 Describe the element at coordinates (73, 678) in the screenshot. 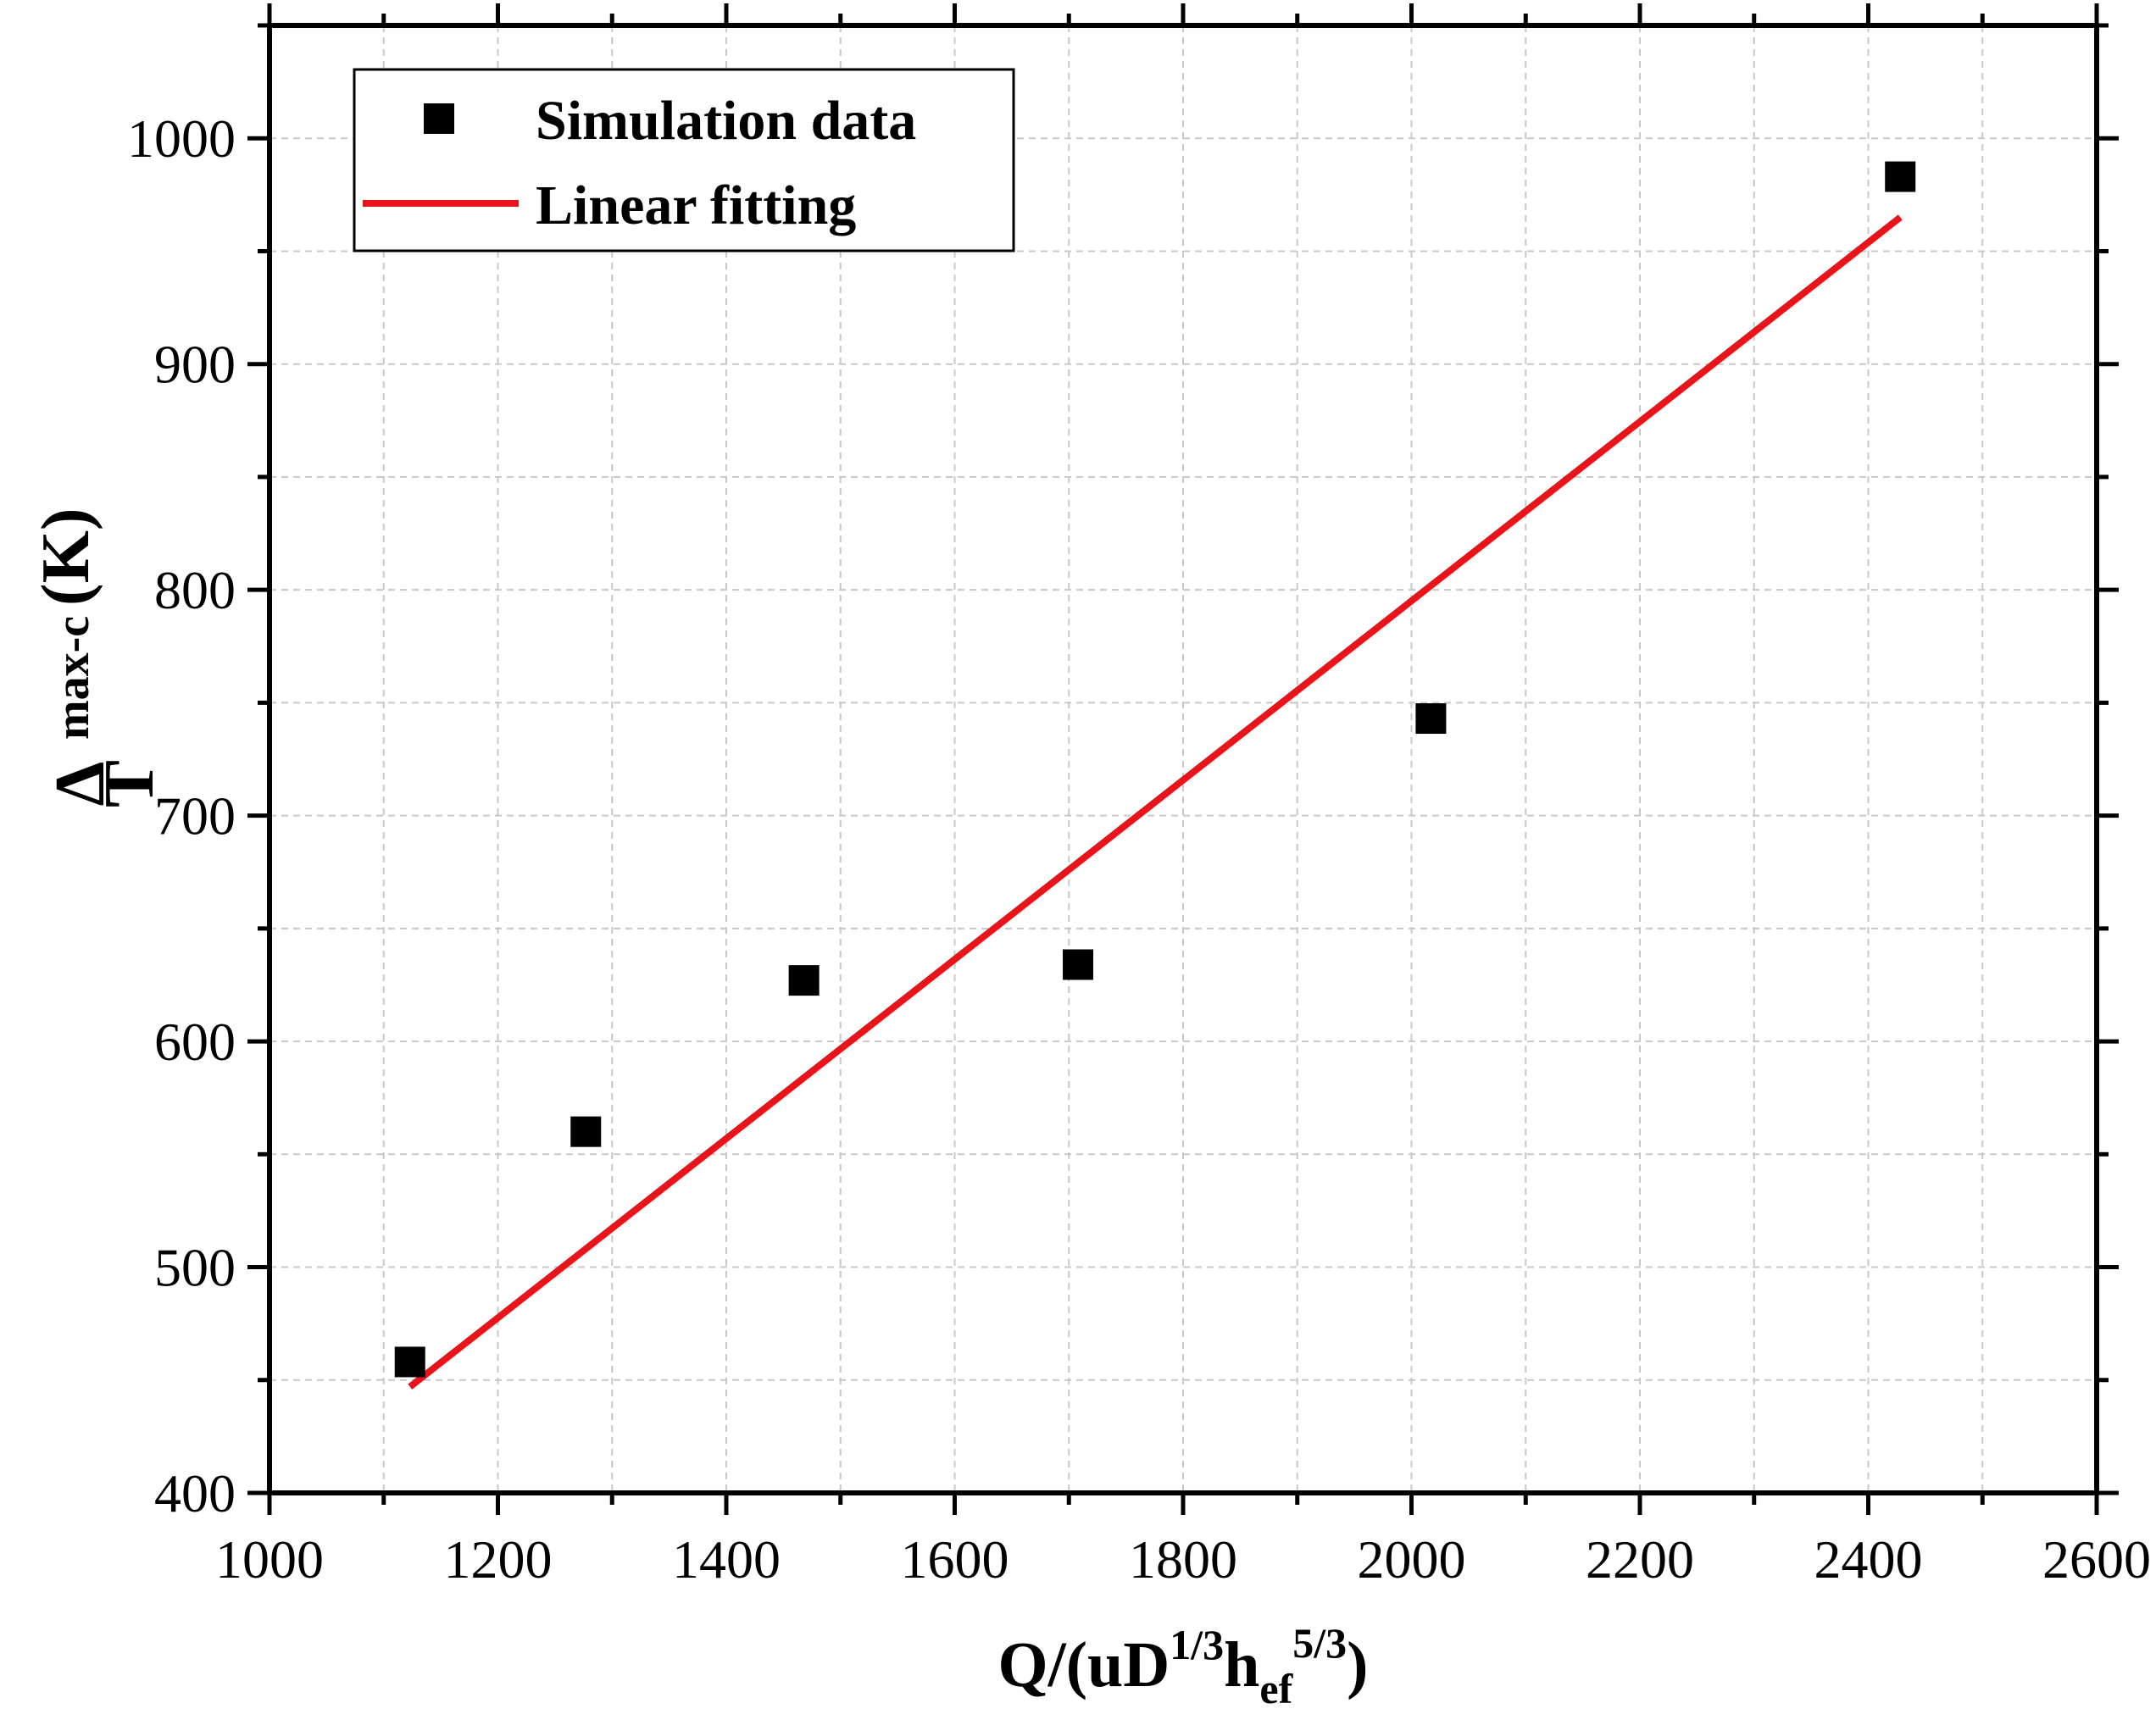

I see `y-axis-title-sub: max-c` at that location.